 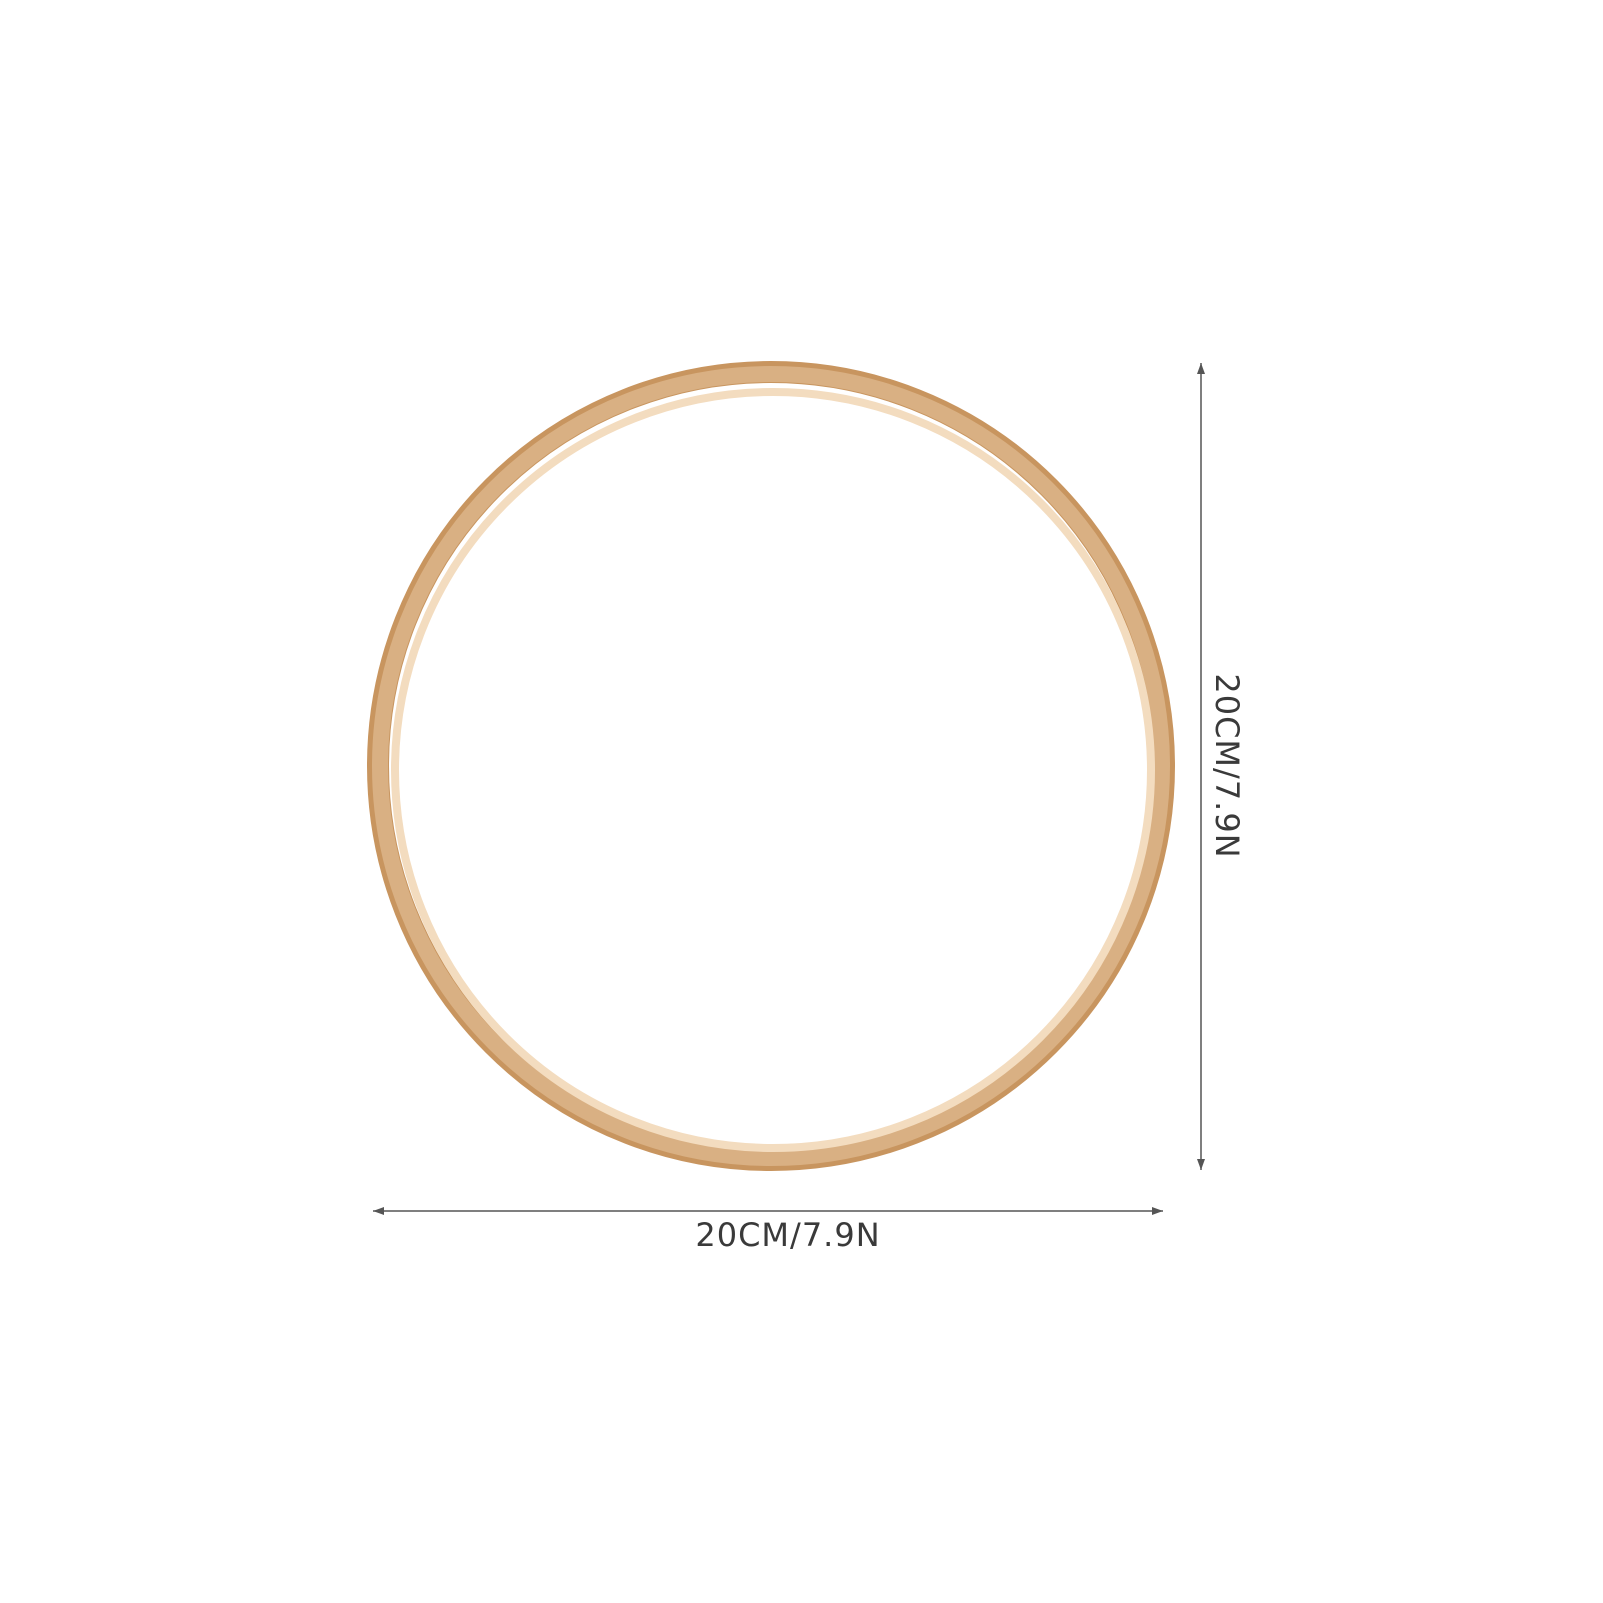 I want to click on height-dimension: 20CM/7.9N, so click(x=1221, y=766).